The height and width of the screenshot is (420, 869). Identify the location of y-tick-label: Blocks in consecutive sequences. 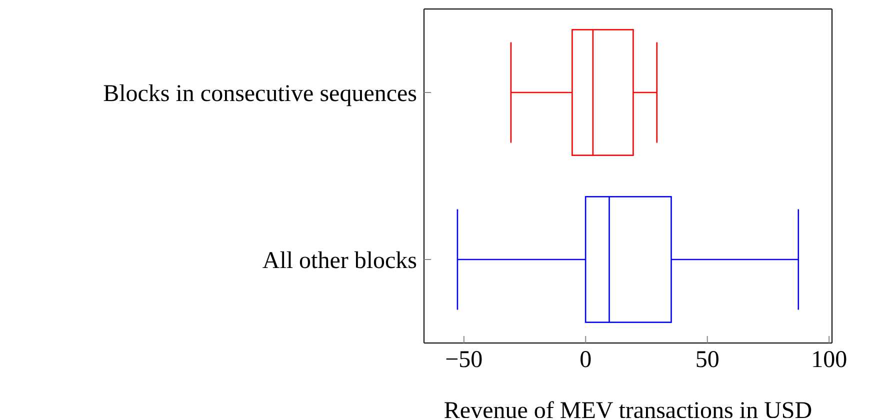
(260, 94).